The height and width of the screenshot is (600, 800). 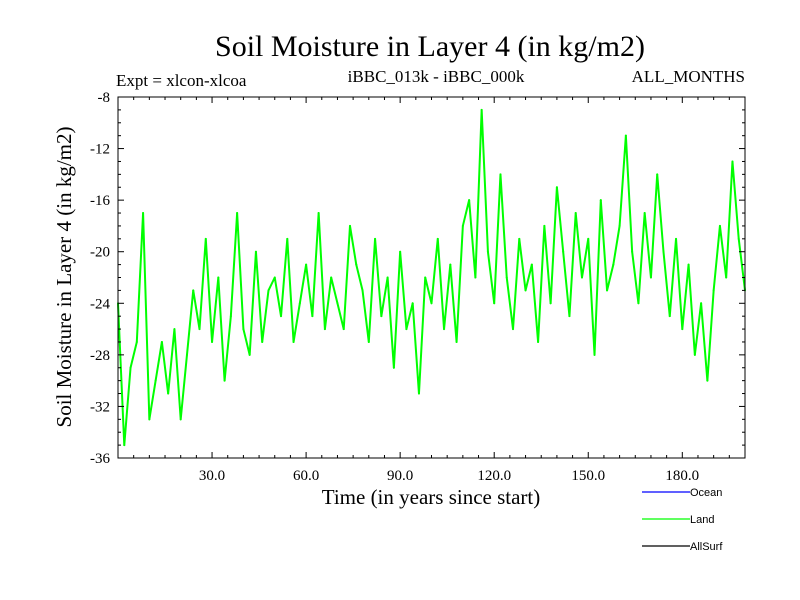 I want to click on subtitle-center: iBBC_013k - iBBC_000k, so click(x=436, y=76).